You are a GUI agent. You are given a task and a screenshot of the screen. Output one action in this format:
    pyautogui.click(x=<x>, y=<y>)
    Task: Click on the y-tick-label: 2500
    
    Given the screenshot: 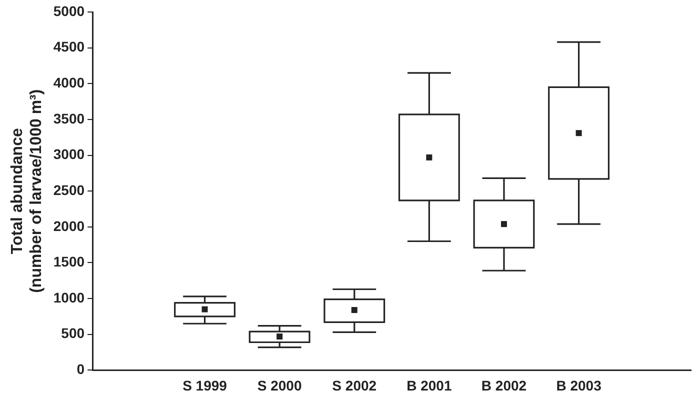 What is the action you would take?
    pyautogui.click(x=69, y=190)
    